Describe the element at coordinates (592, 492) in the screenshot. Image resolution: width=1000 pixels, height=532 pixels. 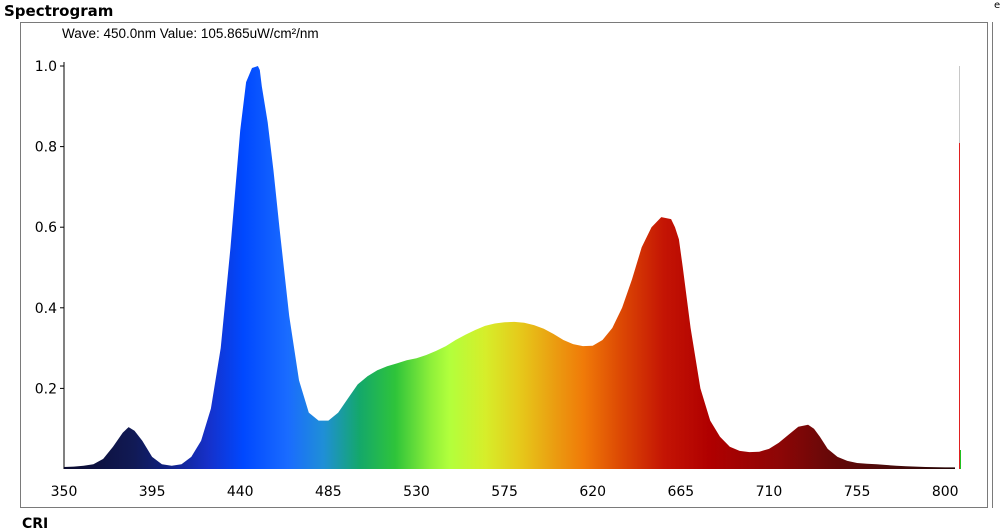
I see `x-tick-label: 620` at that location.